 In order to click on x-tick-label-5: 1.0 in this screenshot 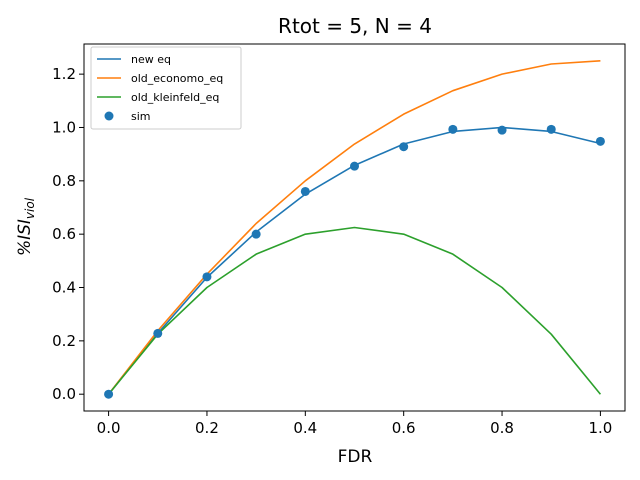, I will do `click(600, 428)`.